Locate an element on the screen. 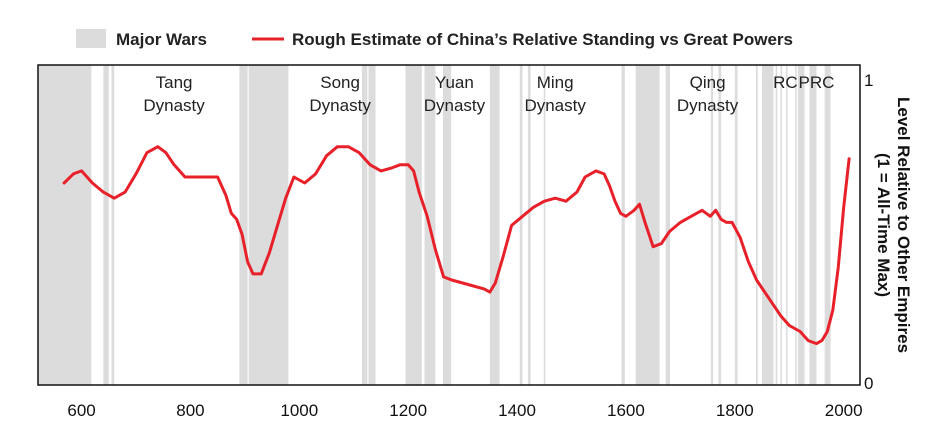 The height and width of the screenshot is (440, 936). y-axis-title-line-1: Level Relative to Other Empires is located at coordinates (903, 225).